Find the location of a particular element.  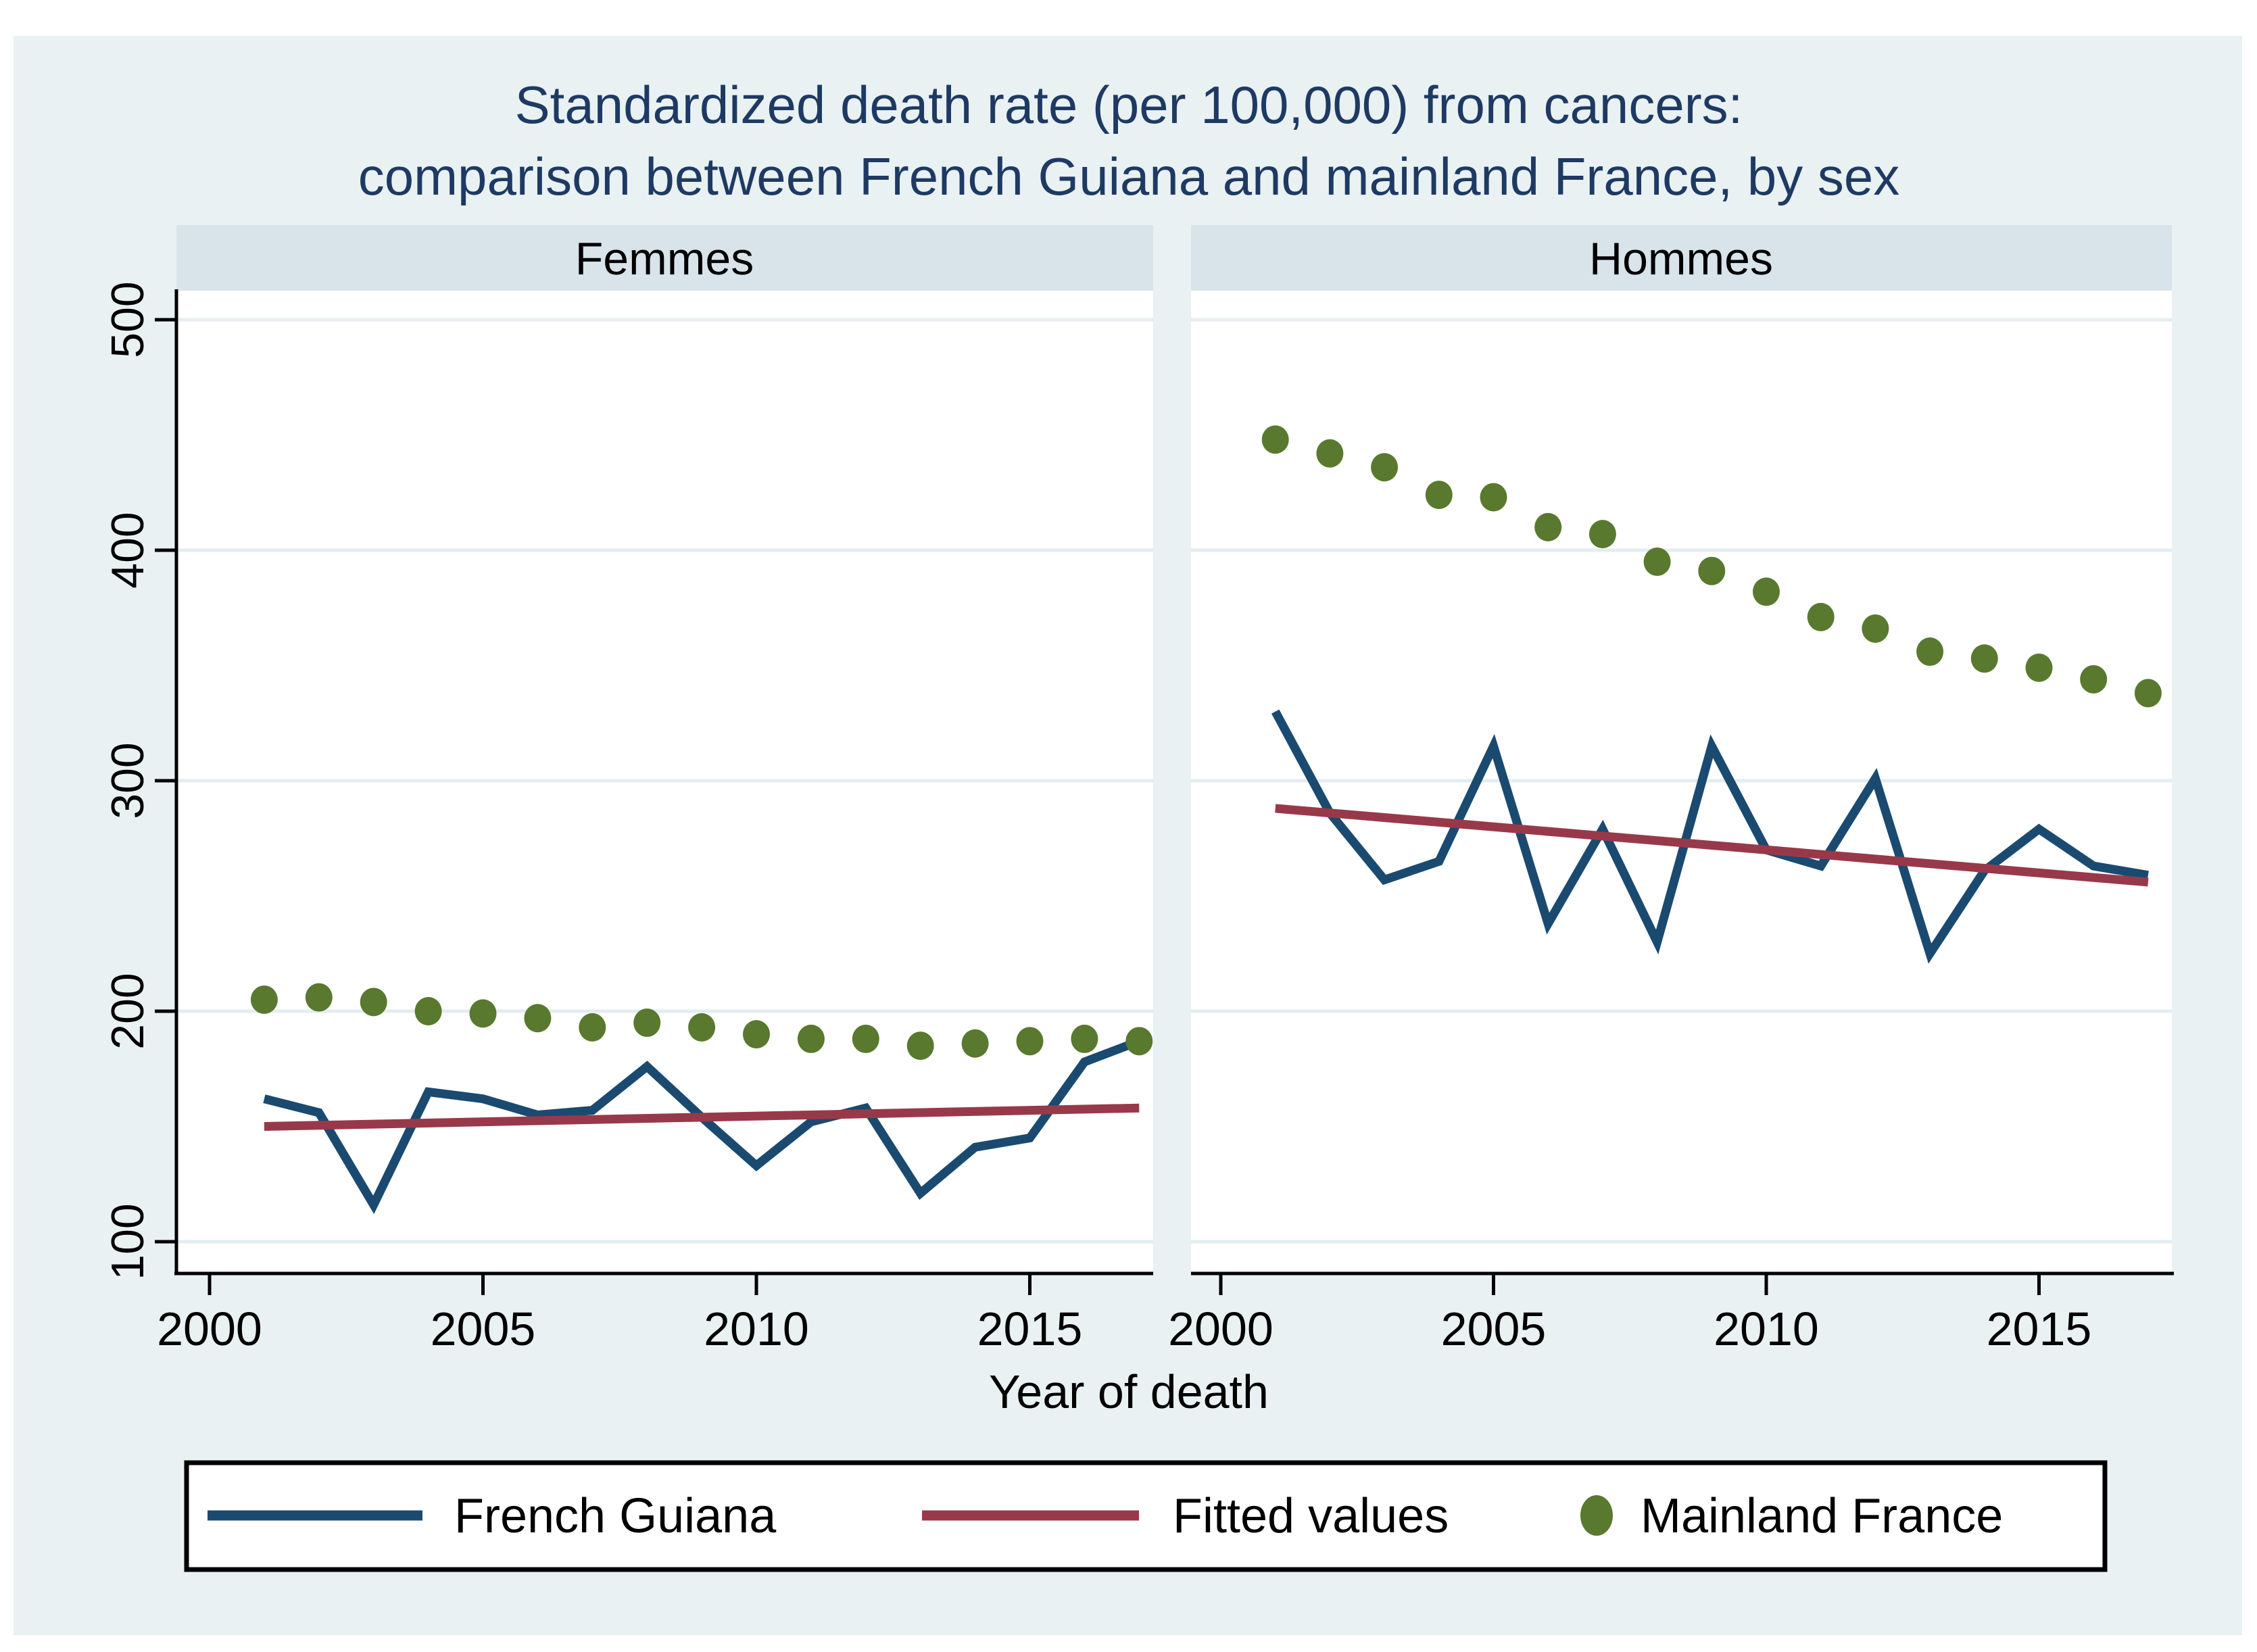

panel-label-hommes: Hommes is located at coordinates (1681, 259).